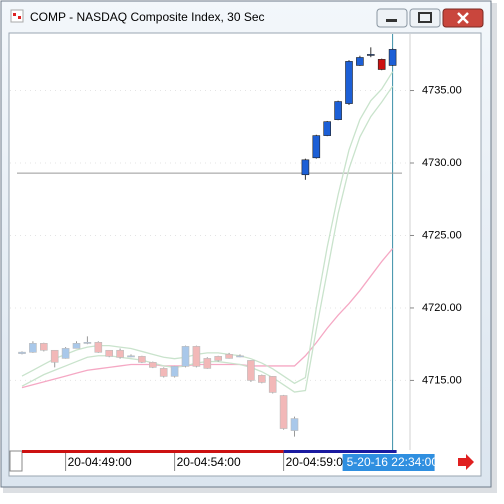 The width and height of the screenshot is (504, 504). Describe the element at coordinates (466, 462) in the screenshot. I see `scroll-right-arrow` at that location.